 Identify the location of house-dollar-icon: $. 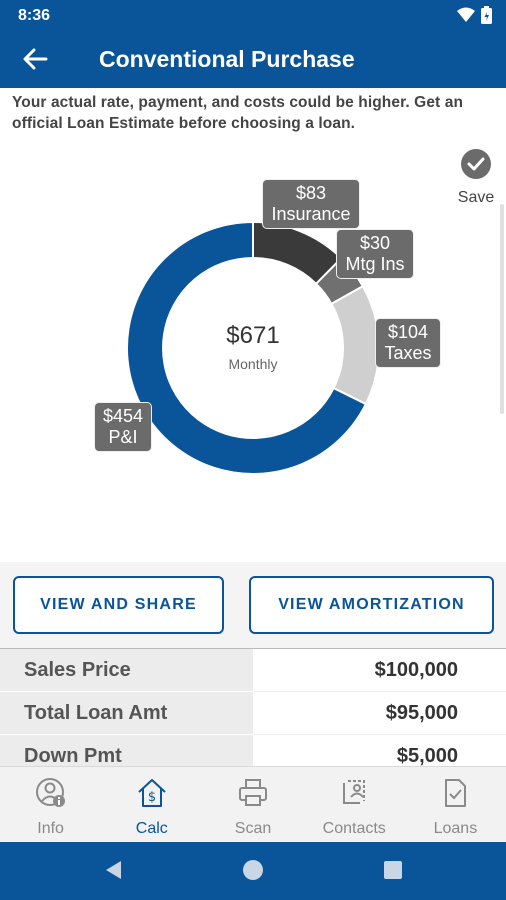
(152, 795).